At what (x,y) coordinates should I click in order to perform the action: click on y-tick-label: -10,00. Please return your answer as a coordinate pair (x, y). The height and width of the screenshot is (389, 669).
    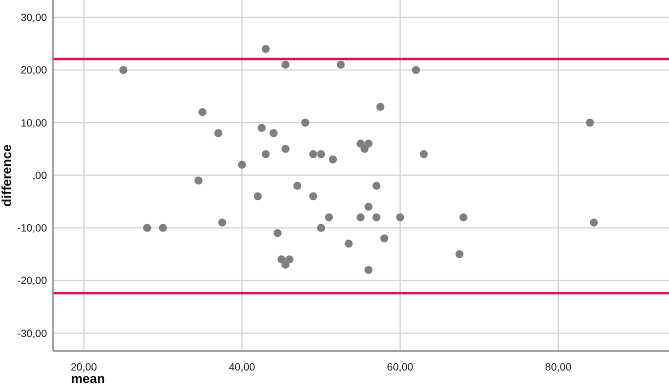
    Looking at the image, I should click on (32, 228).